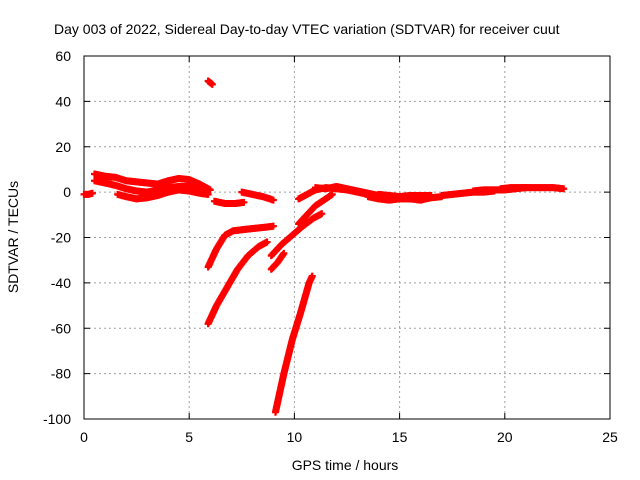  I want to click on x-tick-labels: 0 5 10 15 20 25, so click(349, 437).